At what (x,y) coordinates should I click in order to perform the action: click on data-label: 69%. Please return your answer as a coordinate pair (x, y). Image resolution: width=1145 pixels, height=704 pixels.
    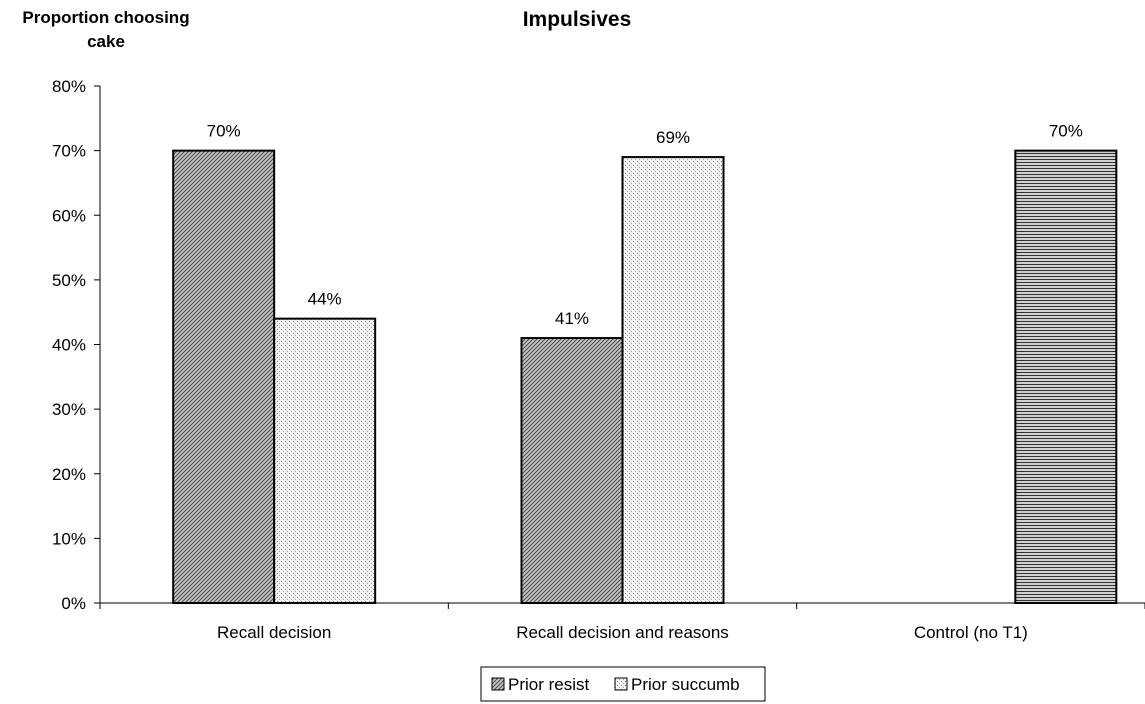
    Looking at the image, I should click on (673, 137).